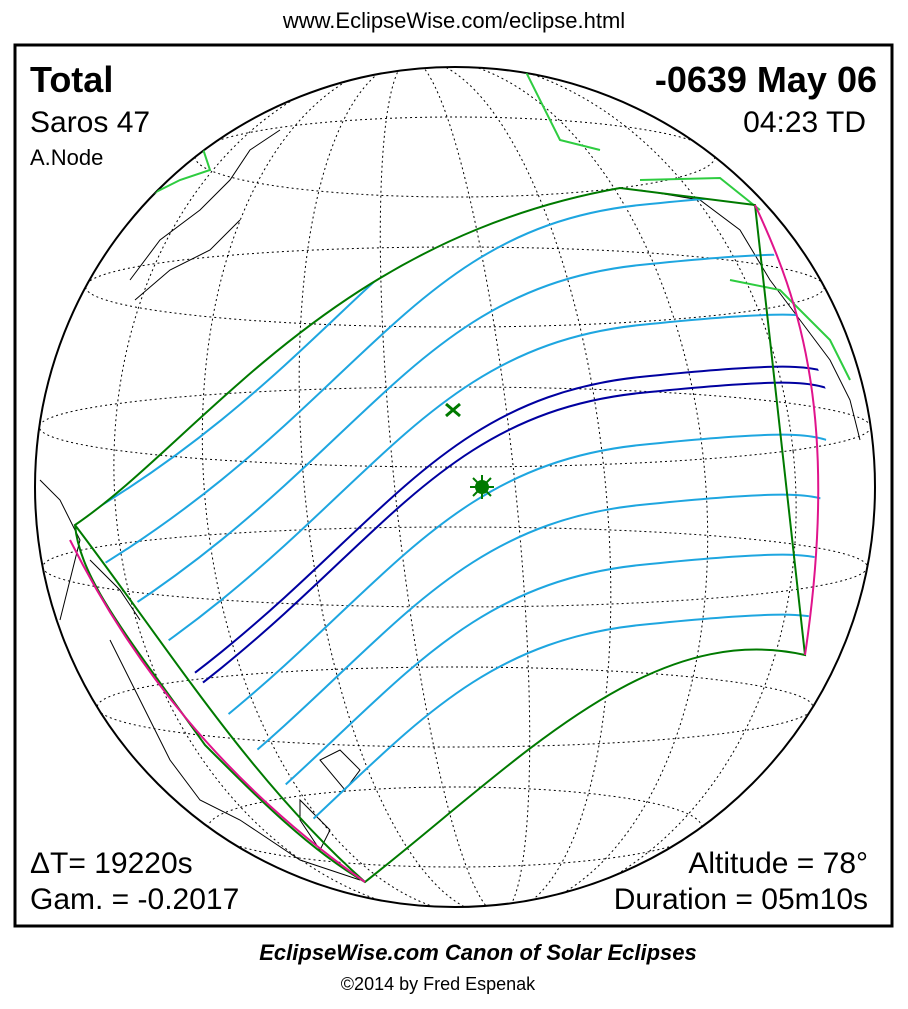 Image resolution: width=908 pixels, height=1009 pixels. Describe the element at coordinates (453, 20) in the screenshot. I see `url: www.EclipseWise.com/eclipse.html` at that location.